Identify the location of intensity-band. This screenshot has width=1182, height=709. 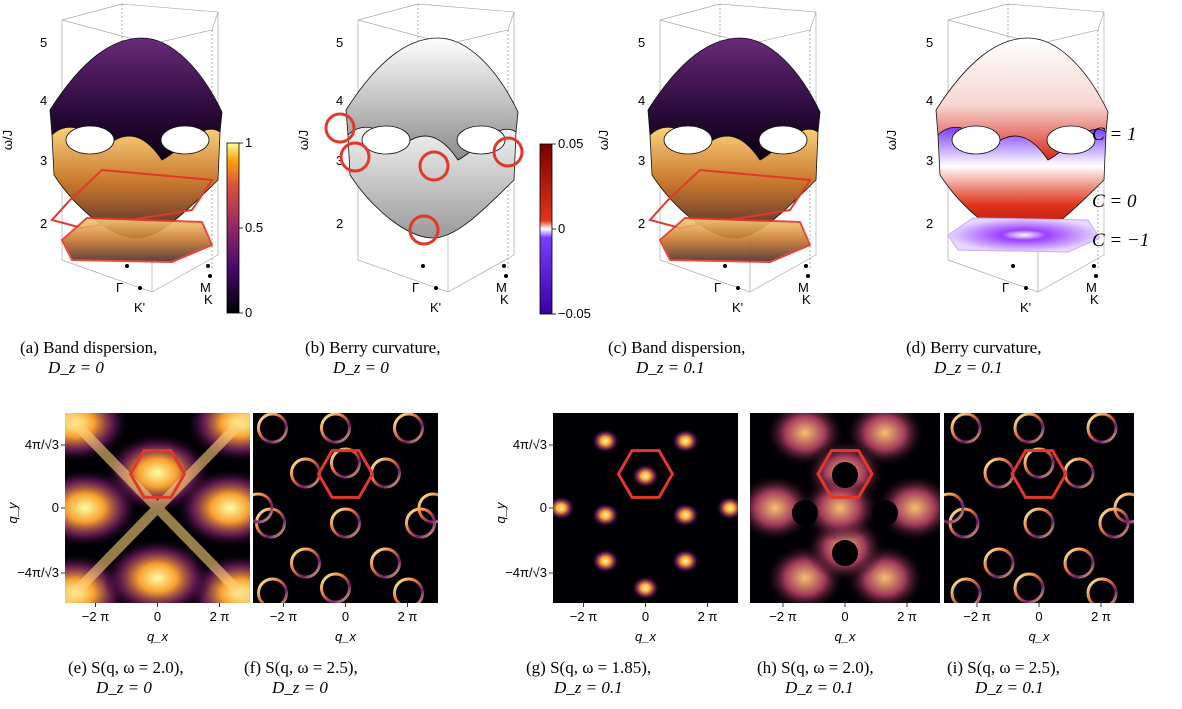
(157, 508).